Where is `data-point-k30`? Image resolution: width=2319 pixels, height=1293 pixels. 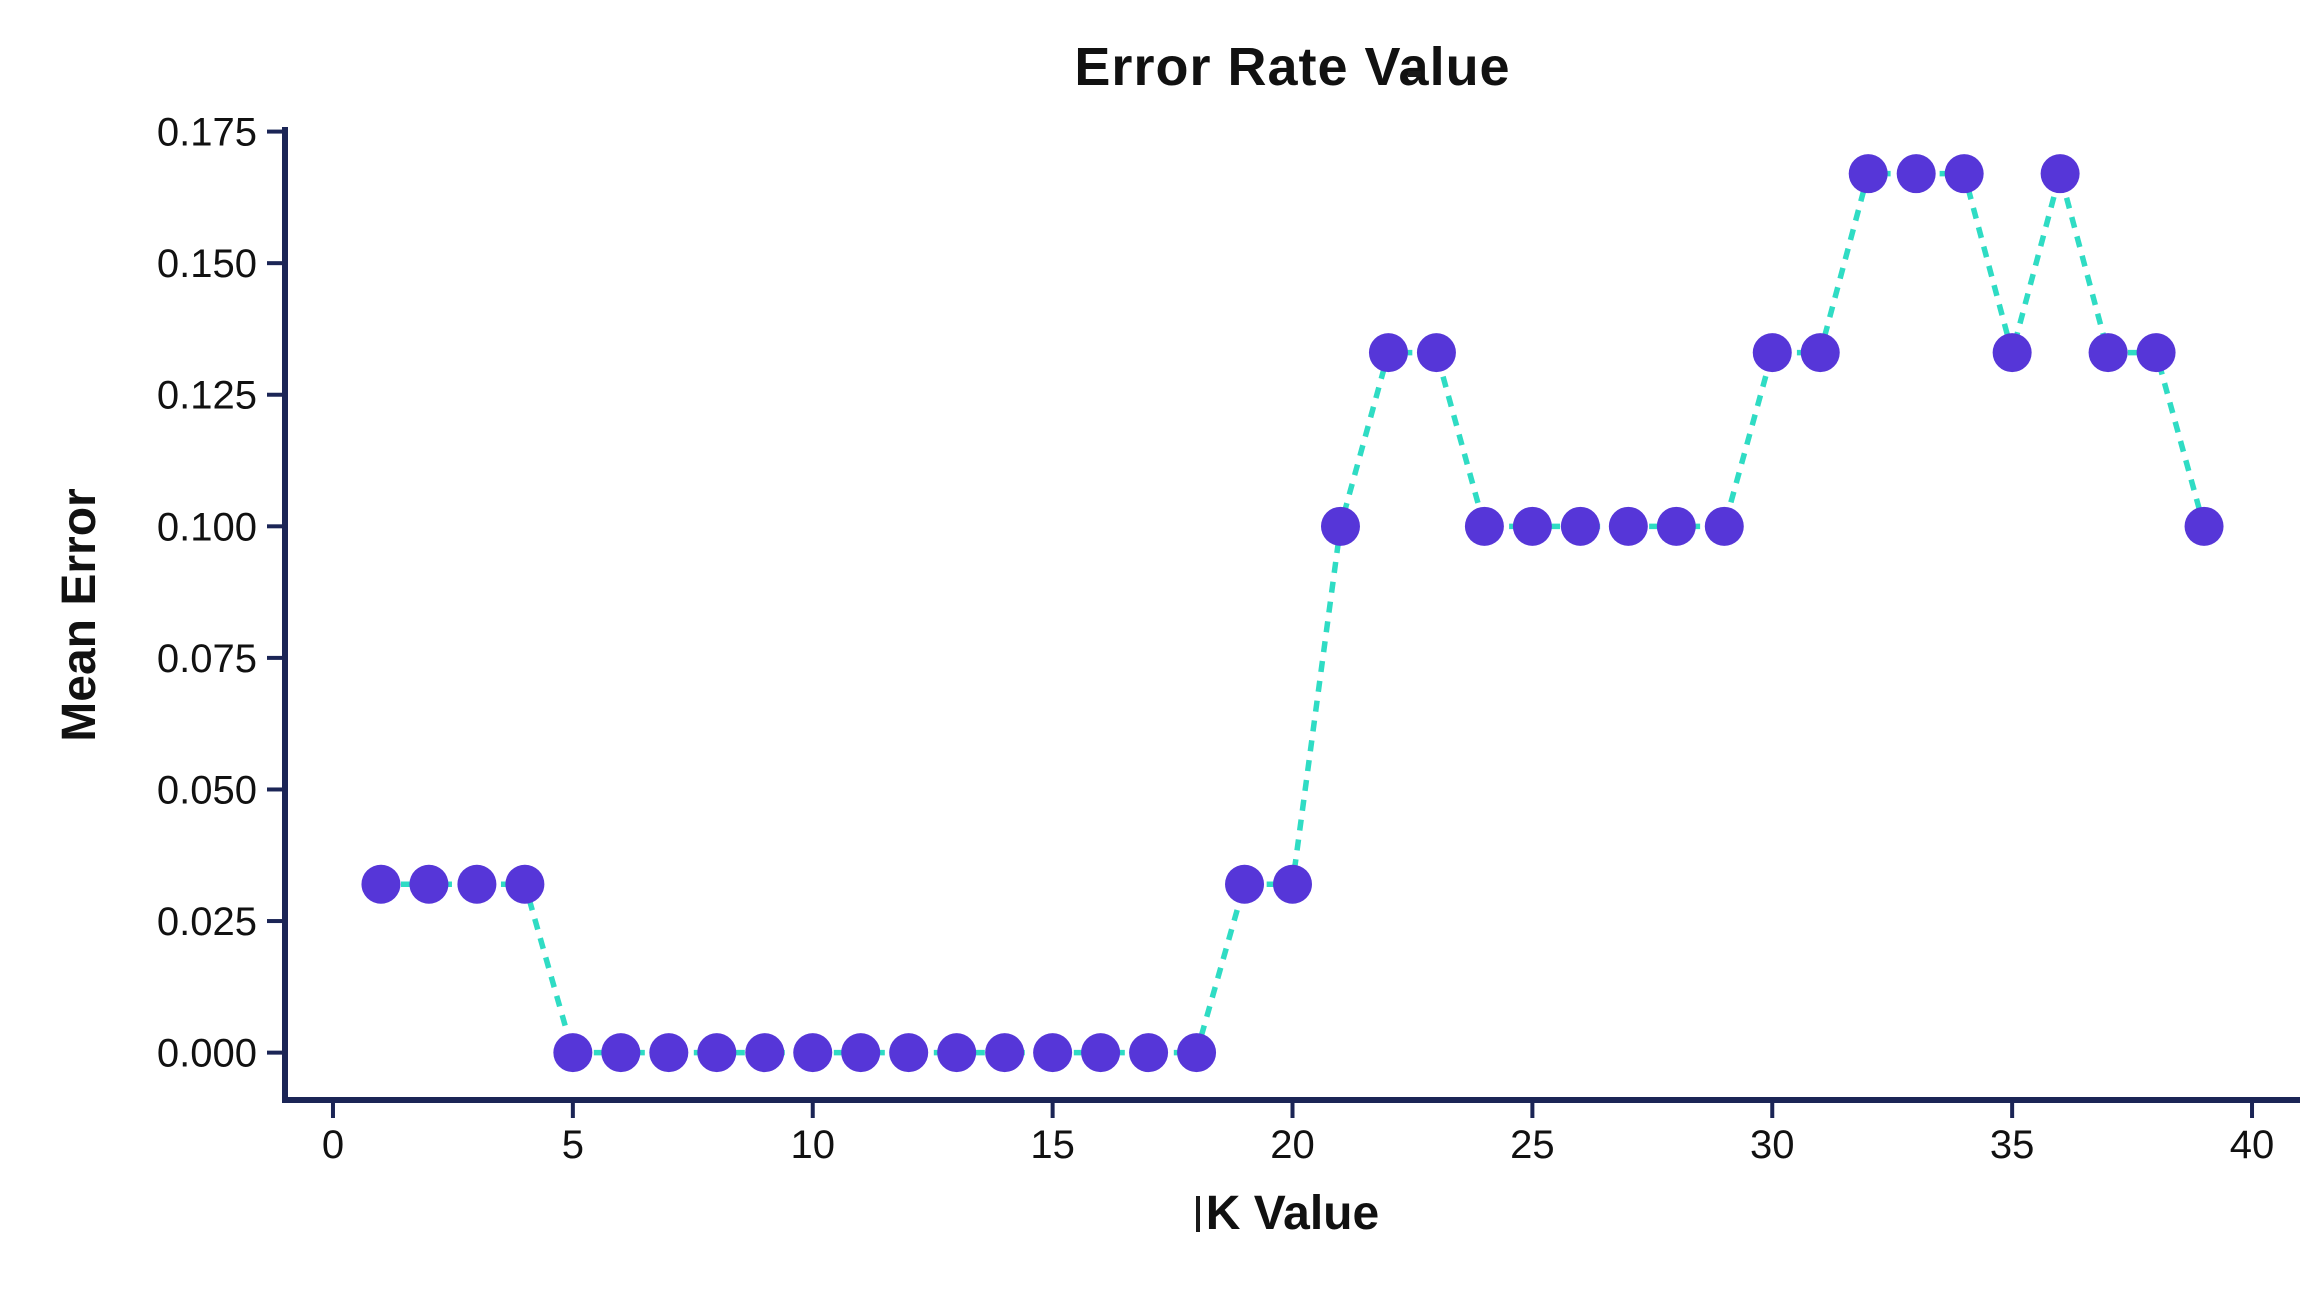 data-point-k30 is located at coordinates (1772, 353).